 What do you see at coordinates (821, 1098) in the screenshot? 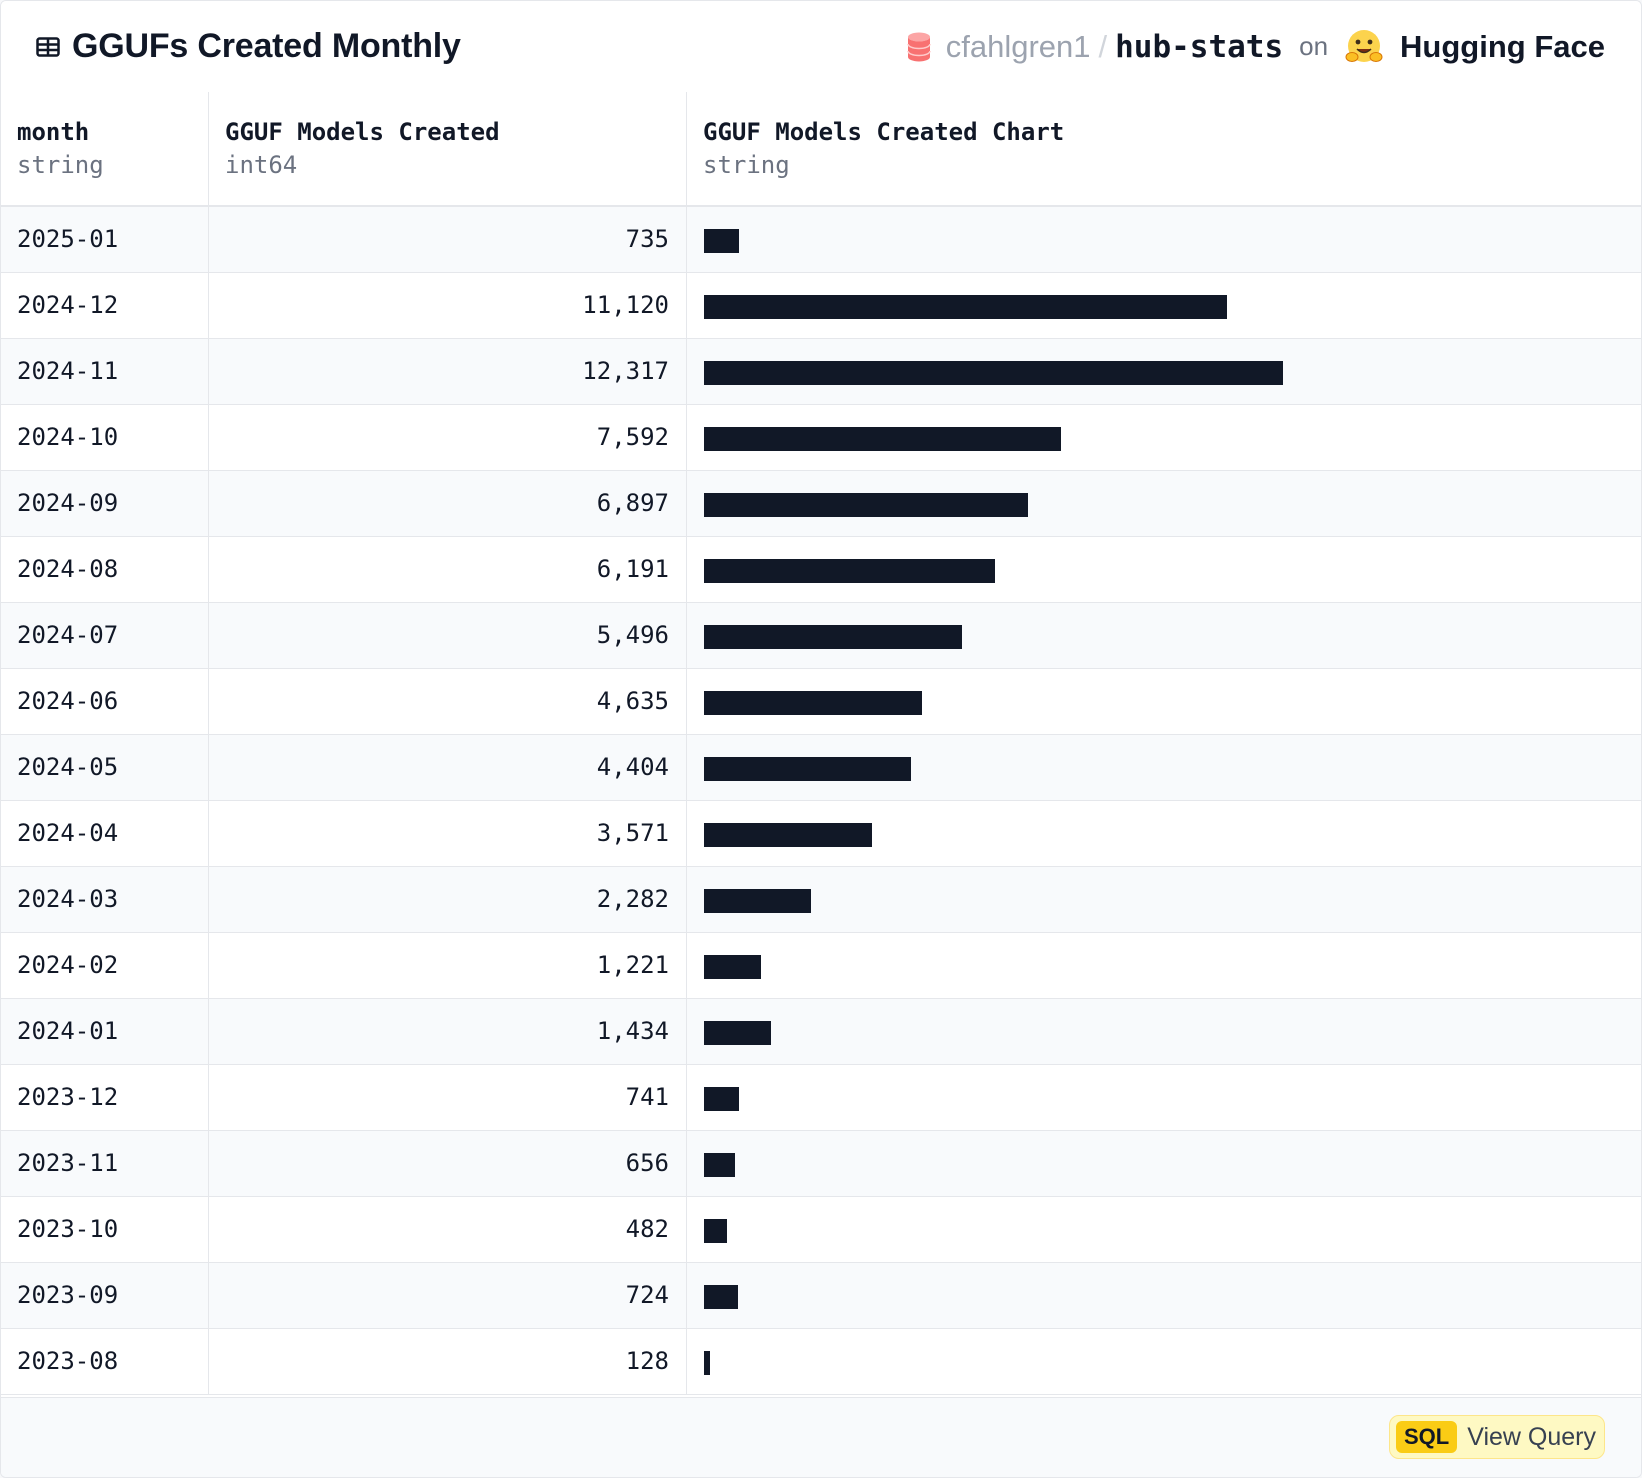
I see `table-row: 2023-12 741` at bounding box center [821, 1098].